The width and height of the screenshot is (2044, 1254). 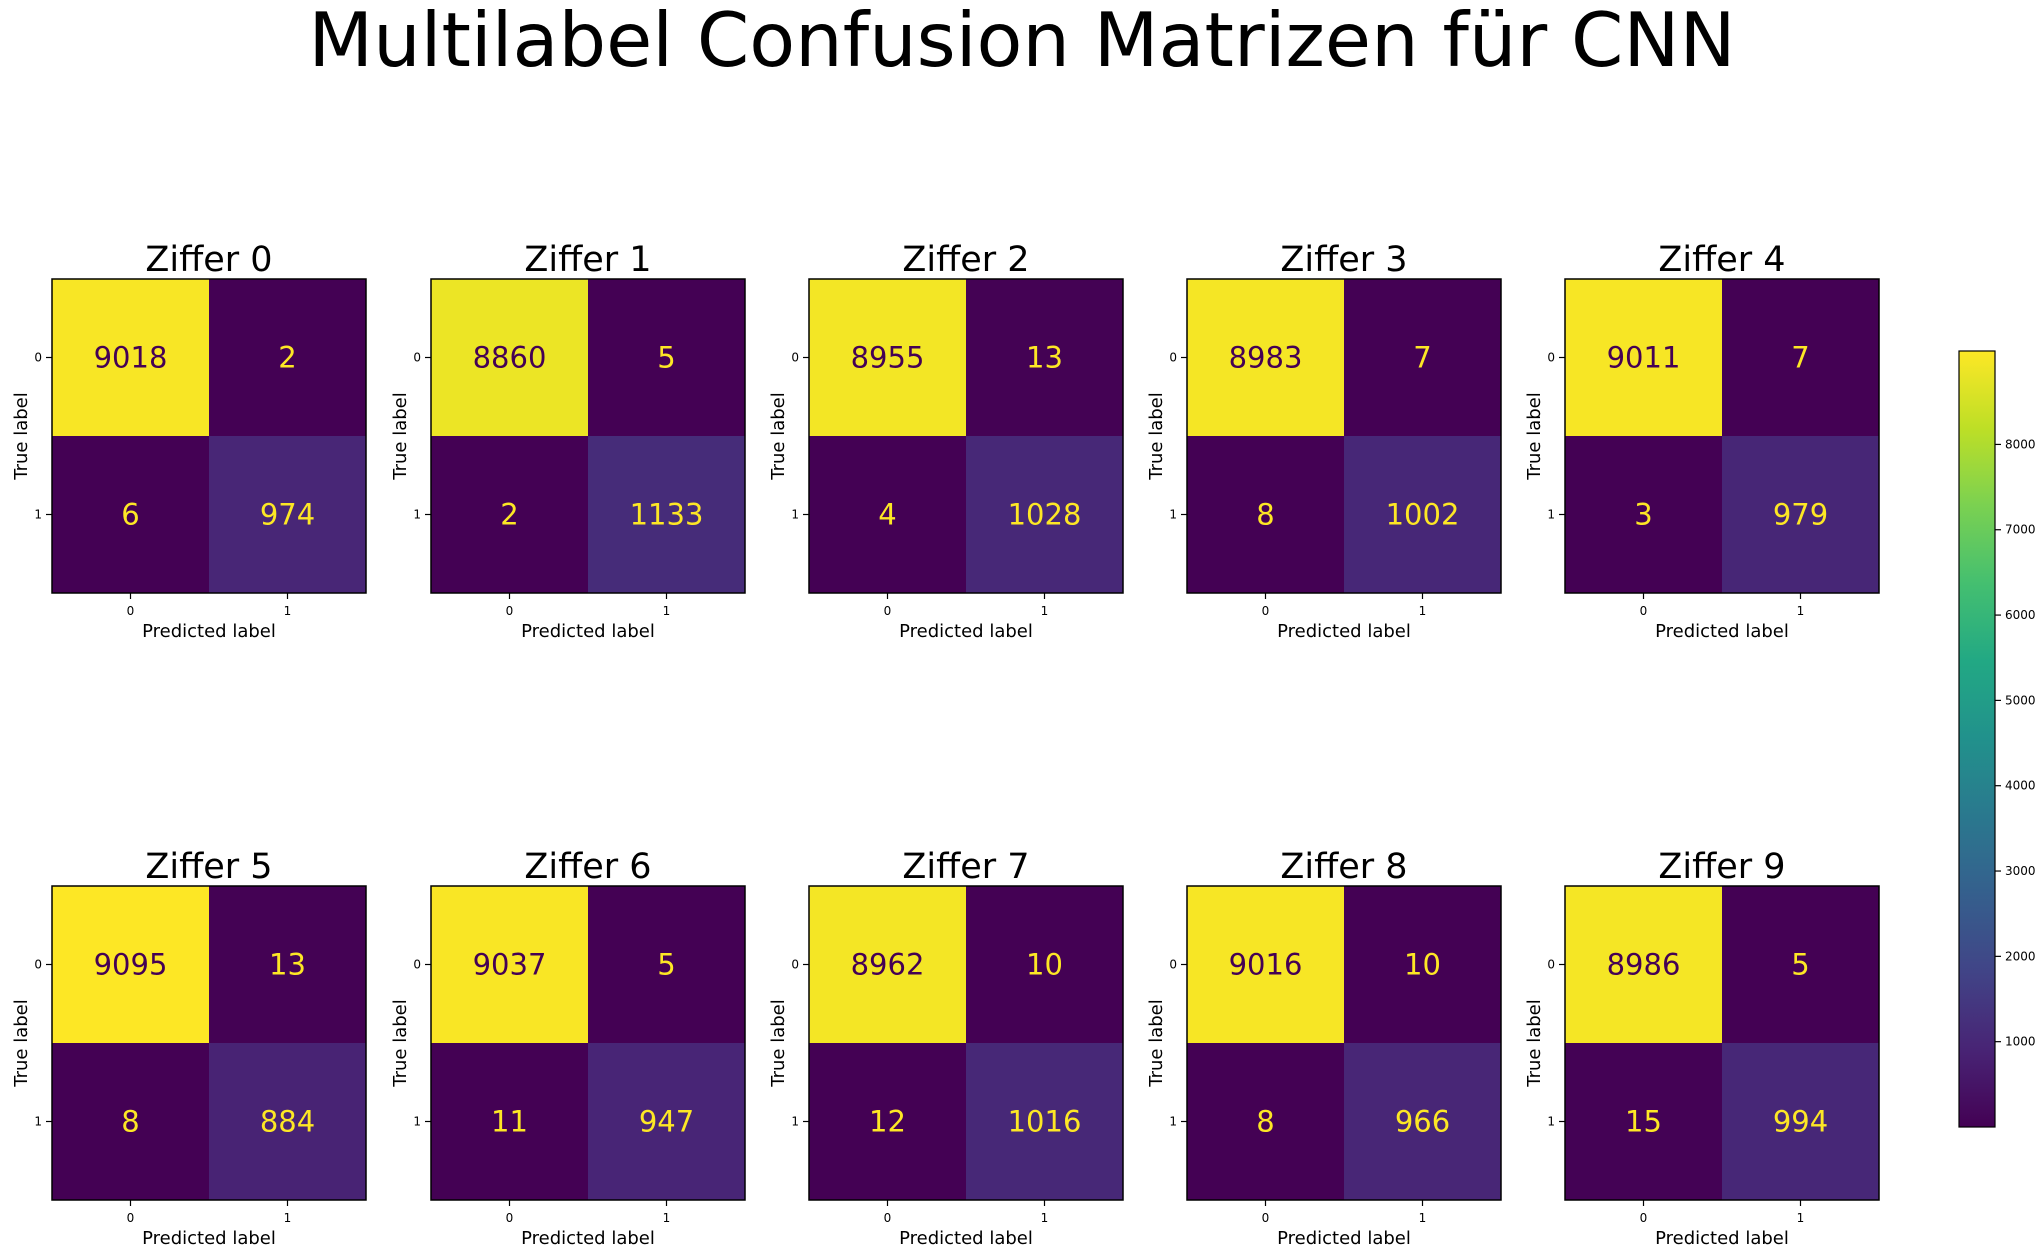 I want to click on matrix-3-value-0-1: 7, so click(x=1422, y=358).